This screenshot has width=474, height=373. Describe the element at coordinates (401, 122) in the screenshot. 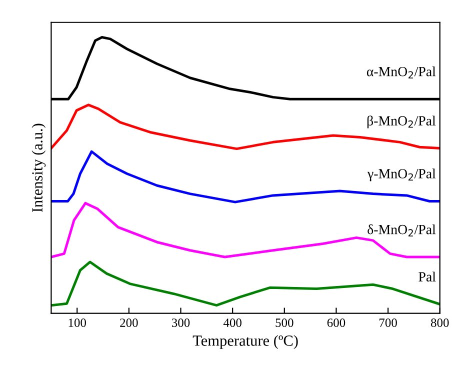

I see `series-label: β-MnO$_{2}$/Pal` at that location.